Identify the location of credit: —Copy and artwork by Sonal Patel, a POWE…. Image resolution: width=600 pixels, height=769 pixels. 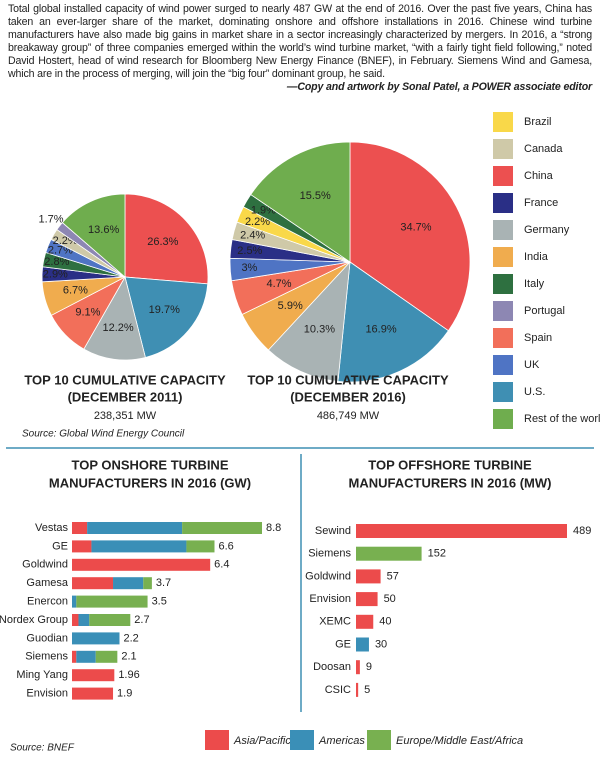
(439, 87).